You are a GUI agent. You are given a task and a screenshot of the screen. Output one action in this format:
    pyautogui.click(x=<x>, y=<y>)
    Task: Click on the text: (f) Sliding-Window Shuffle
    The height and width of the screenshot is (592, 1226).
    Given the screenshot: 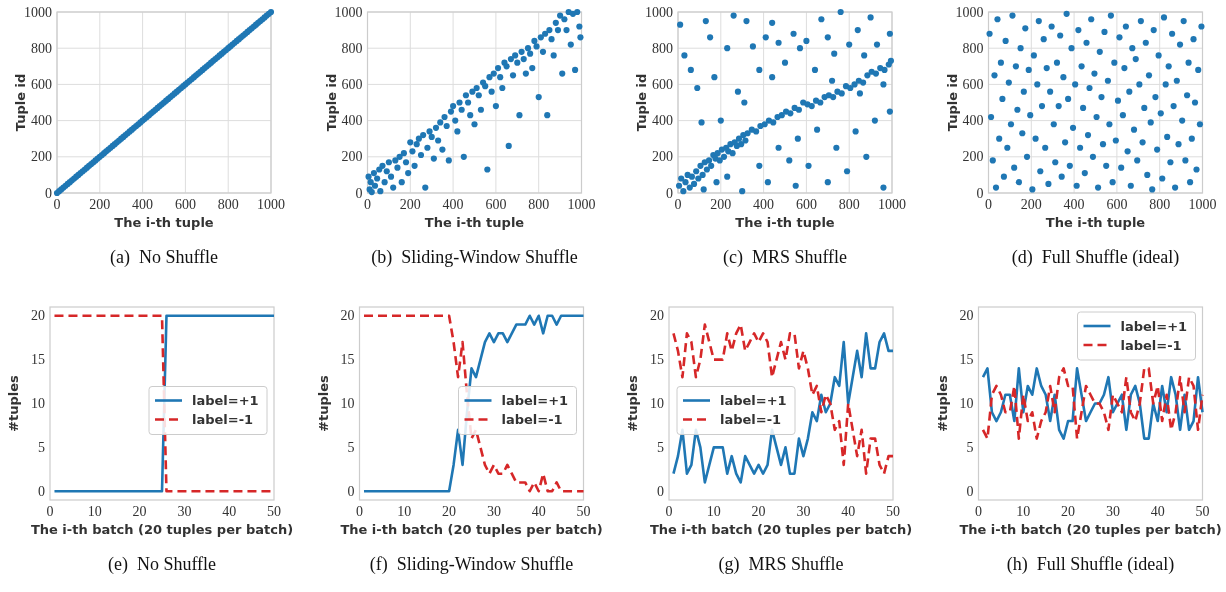 What is the action you would take?
    pyautogui.click(x=471, y=564)
    